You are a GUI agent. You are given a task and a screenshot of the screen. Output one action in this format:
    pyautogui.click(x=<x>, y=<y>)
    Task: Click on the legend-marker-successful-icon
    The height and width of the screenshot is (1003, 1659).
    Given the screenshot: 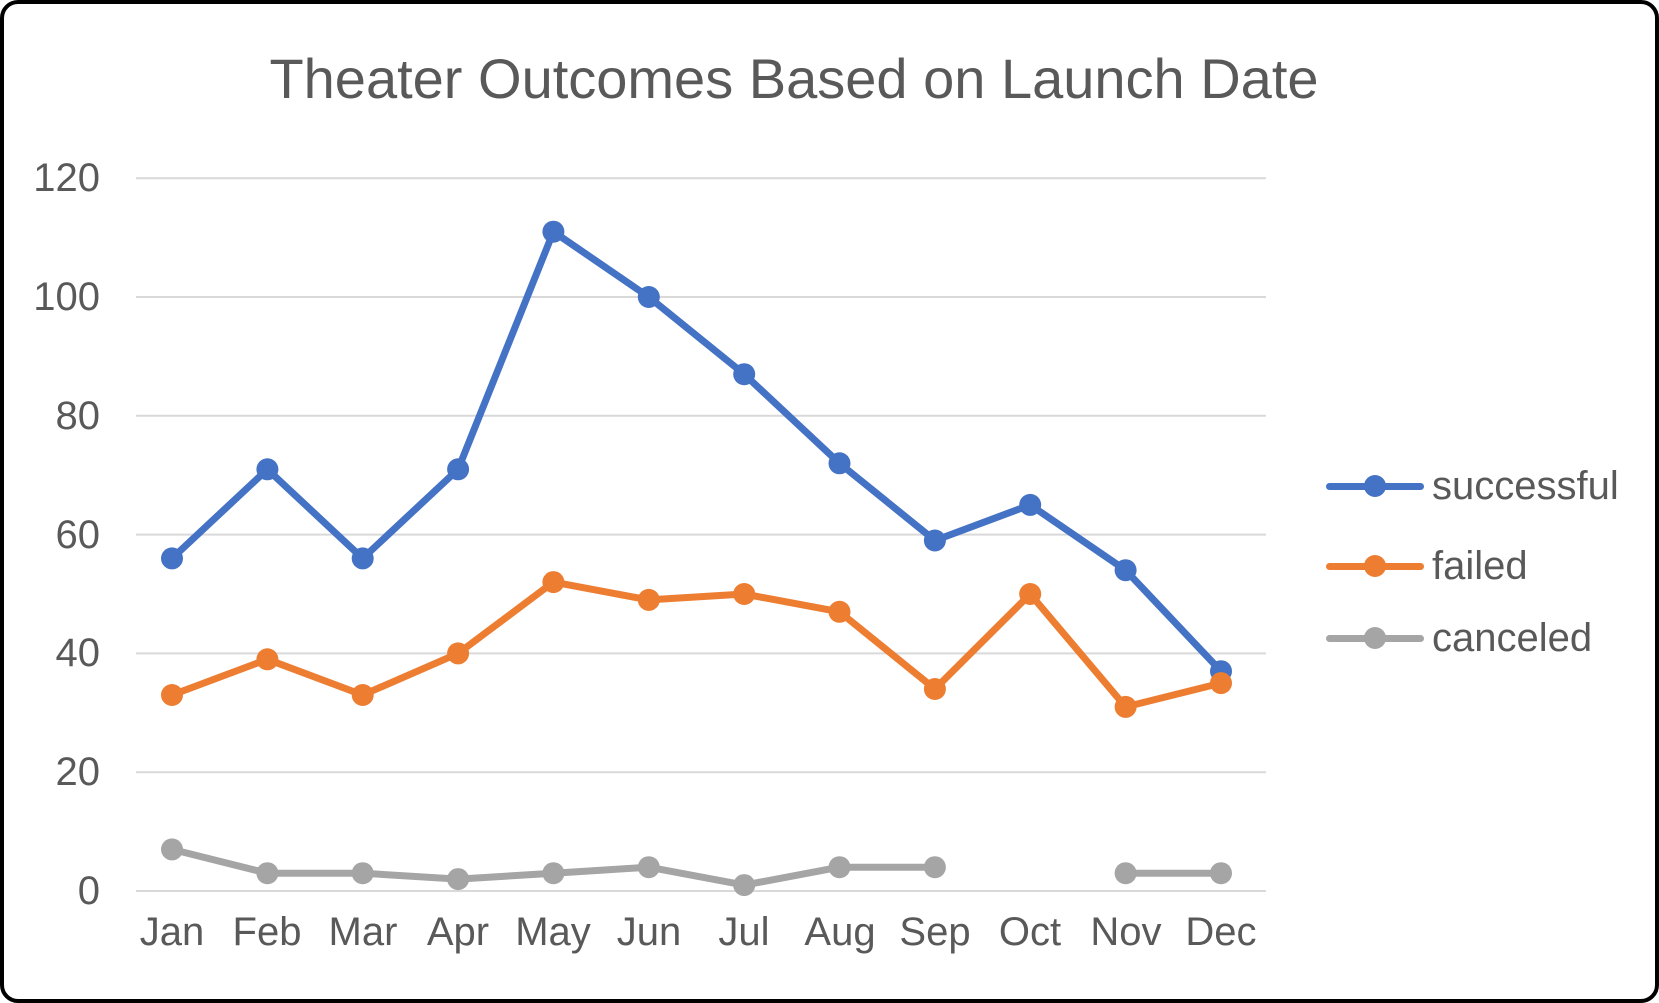 What is the action you would take?
    pyautogui.click(x=1375, y=486)
    